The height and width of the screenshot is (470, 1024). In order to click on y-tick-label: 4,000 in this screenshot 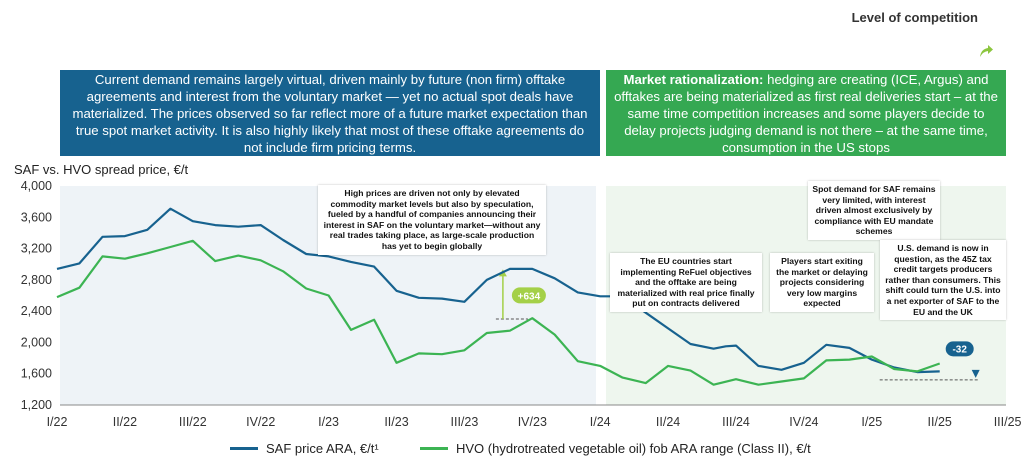, I will do `click(36, 186)`.